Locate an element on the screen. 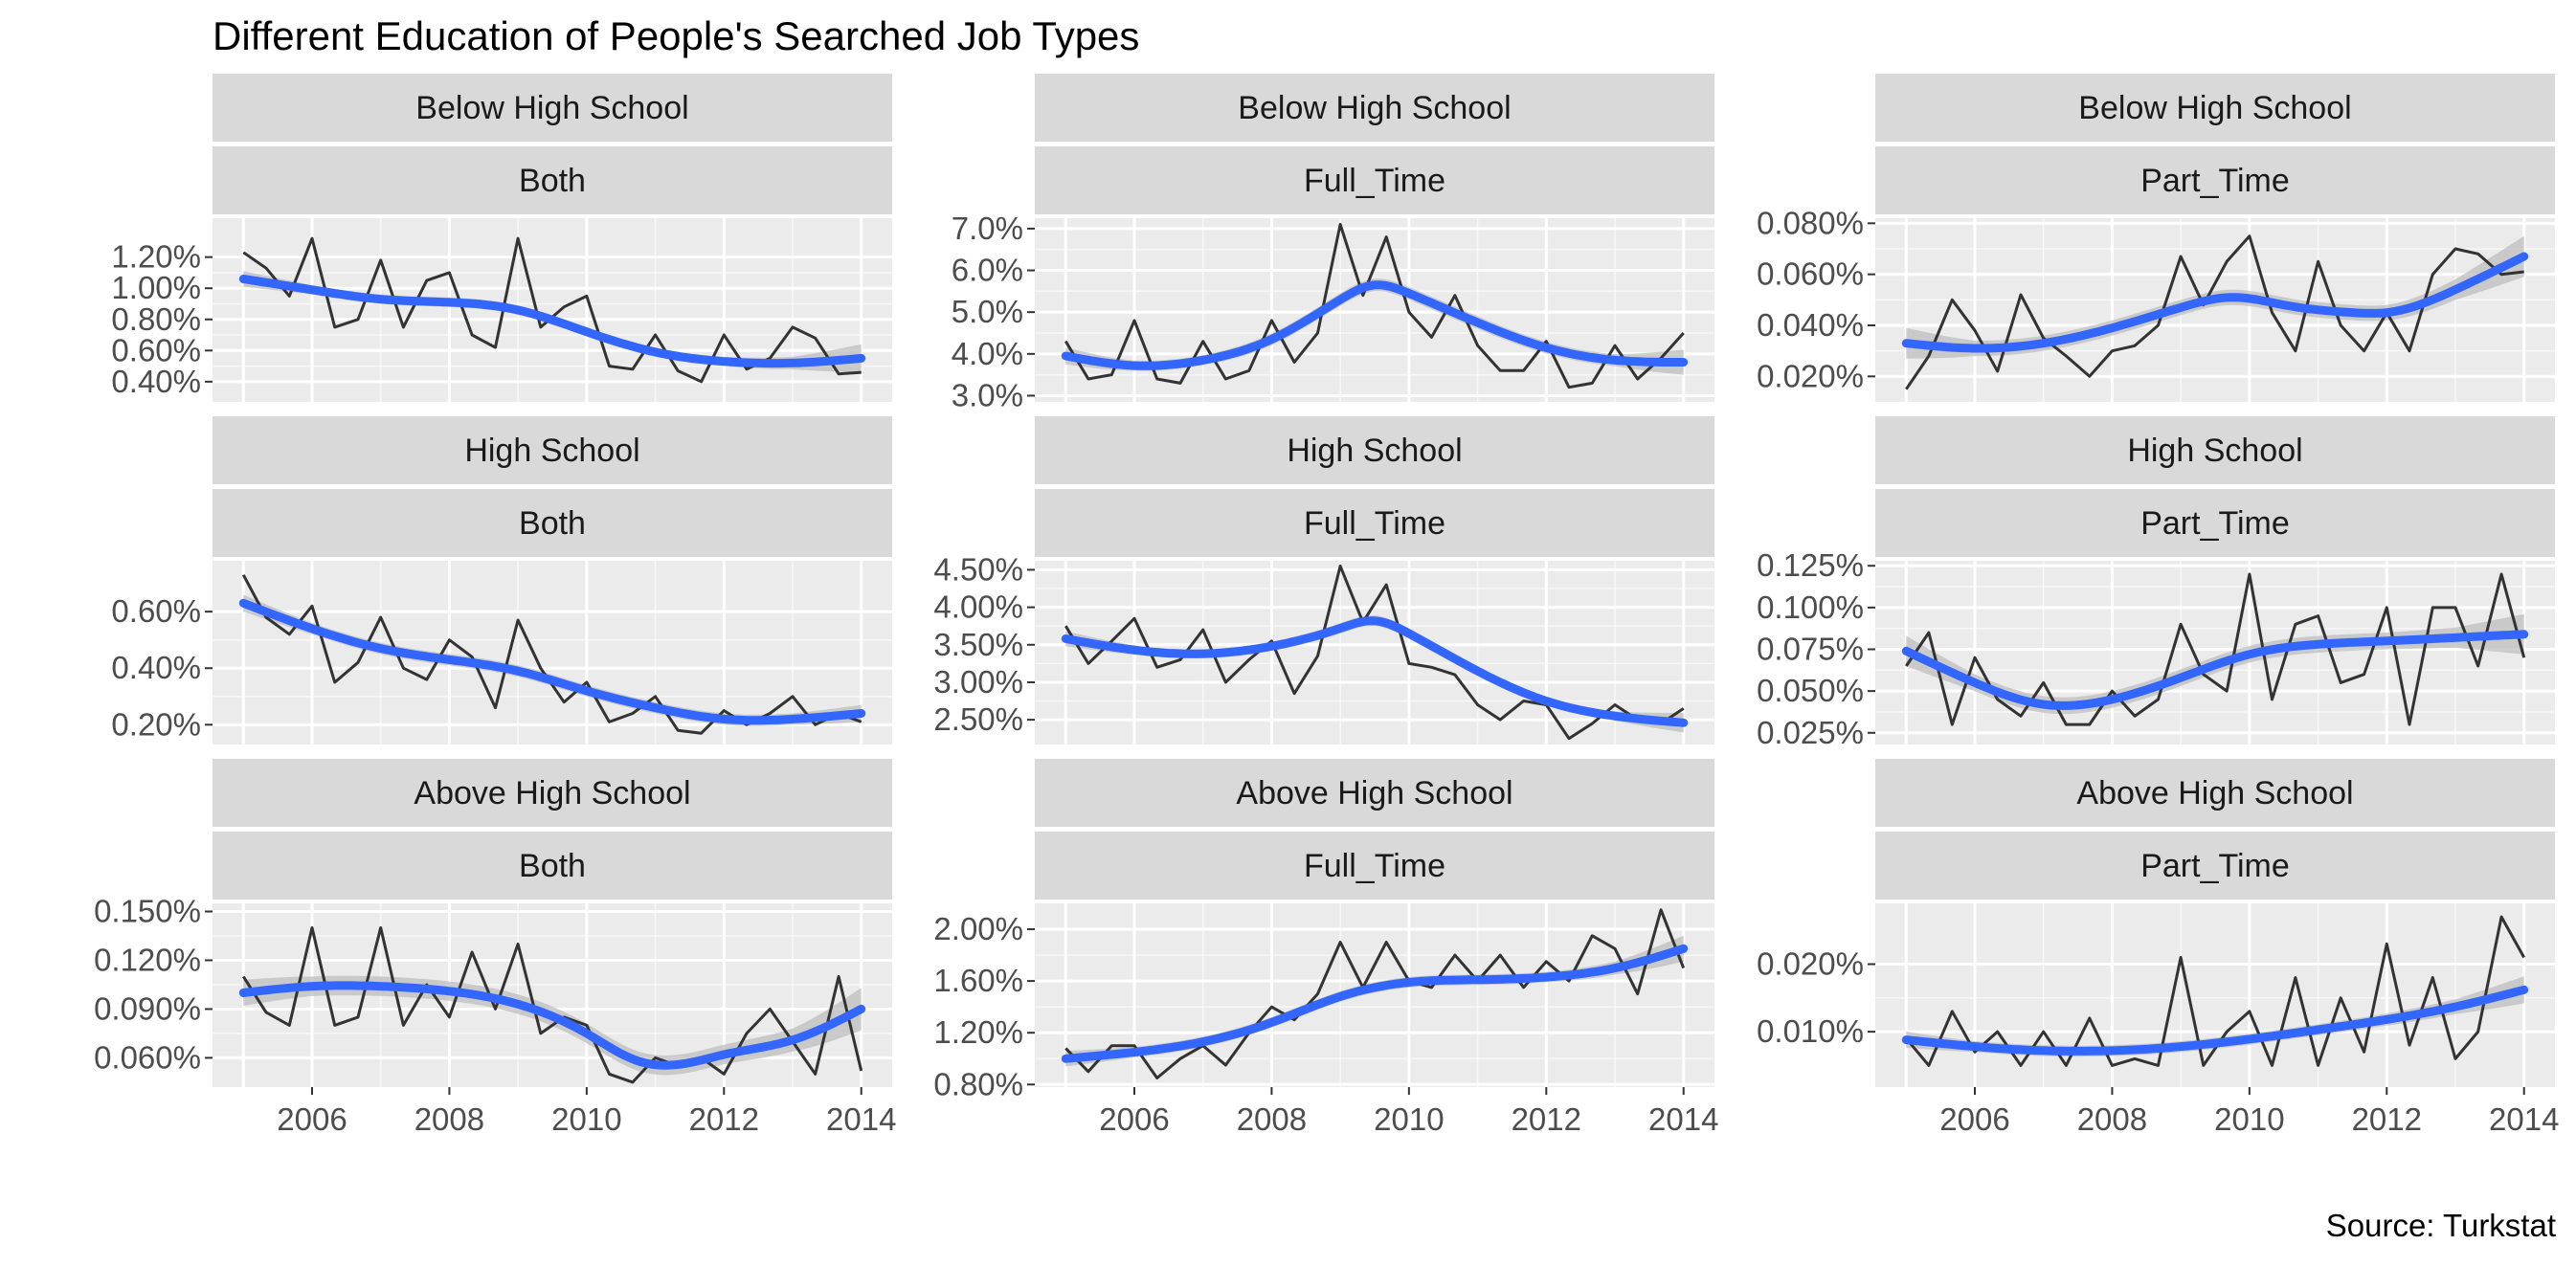  y-tick-label: 5.0% is located at coordinates (988, 311).